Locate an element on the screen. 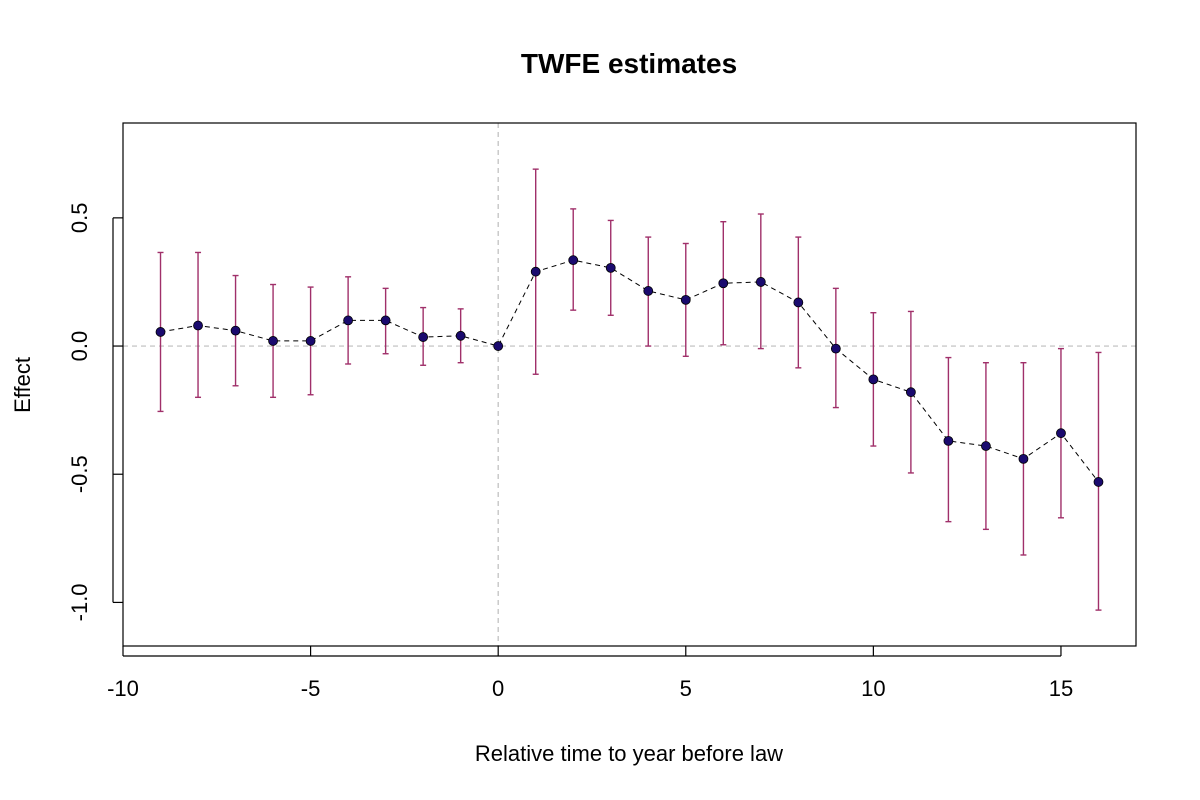  x-tick-label: 5 is located at coordinates (686, 688).